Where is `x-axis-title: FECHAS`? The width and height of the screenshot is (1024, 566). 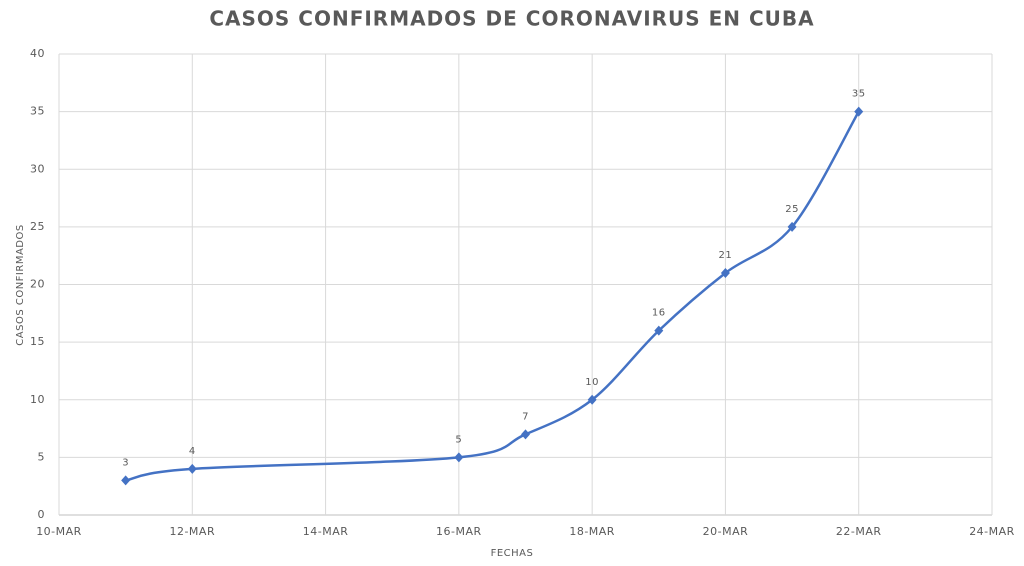
x-axis-title: FECHAS is located at coordinates (512, 553).